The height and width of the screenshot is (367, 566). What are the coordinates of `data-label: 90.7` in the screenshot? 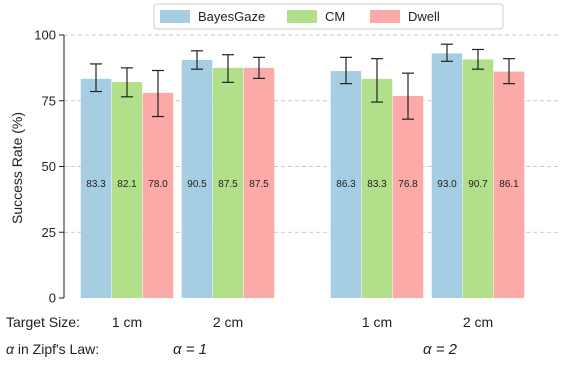 It's located at (478, 184).